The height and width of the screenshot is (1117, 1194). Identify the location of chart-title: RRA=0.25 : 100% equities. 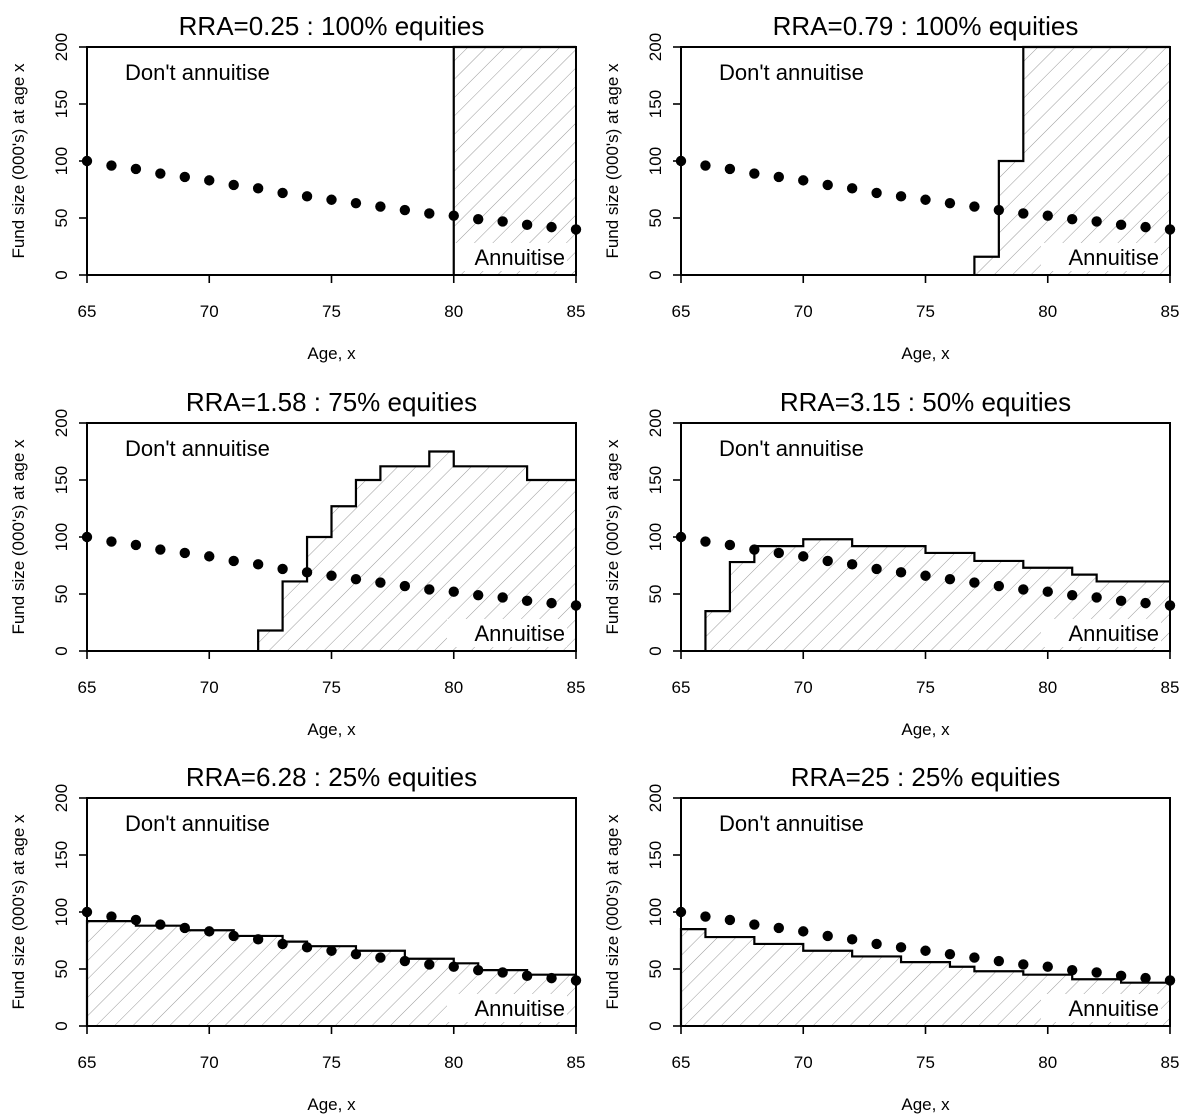
(332, 26).